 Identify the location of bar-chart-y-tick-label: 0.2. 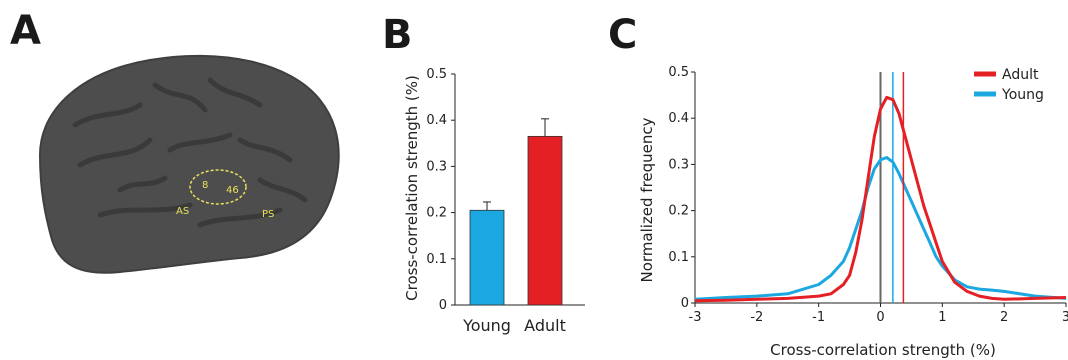
(436, 213).